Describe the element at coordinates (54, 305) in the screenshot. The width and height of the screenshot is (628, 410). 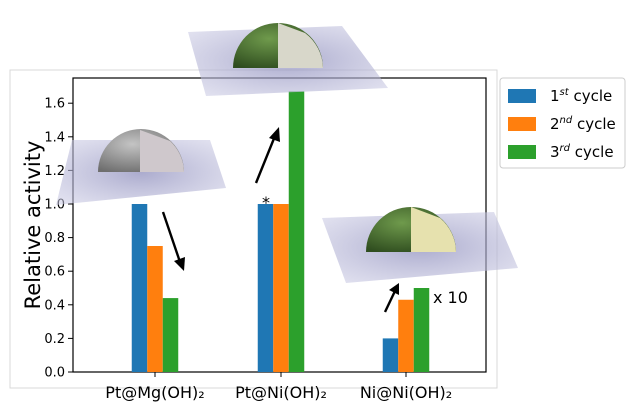
I see `y-tick-label: 0.4` at that location.